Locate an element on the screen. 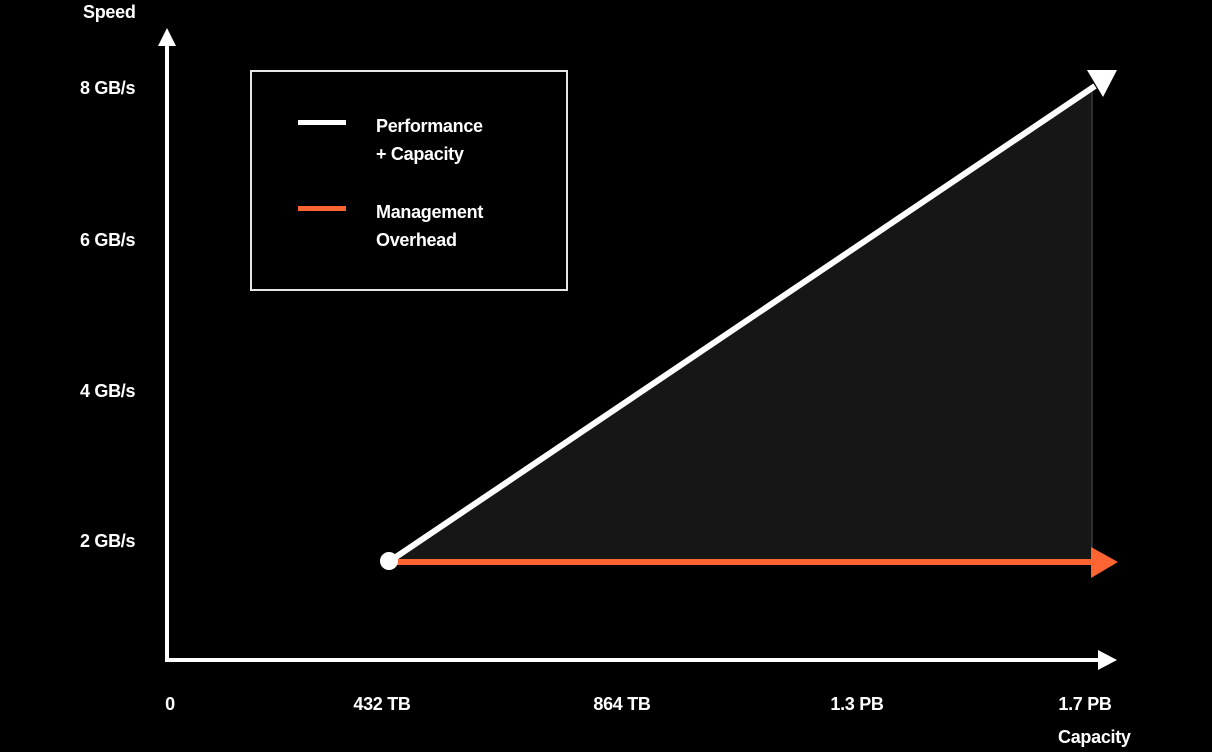 The height and width of the screenshot is (752, 1212). y-tick-label: 8 GB/s is located at coordinates (108, 88).